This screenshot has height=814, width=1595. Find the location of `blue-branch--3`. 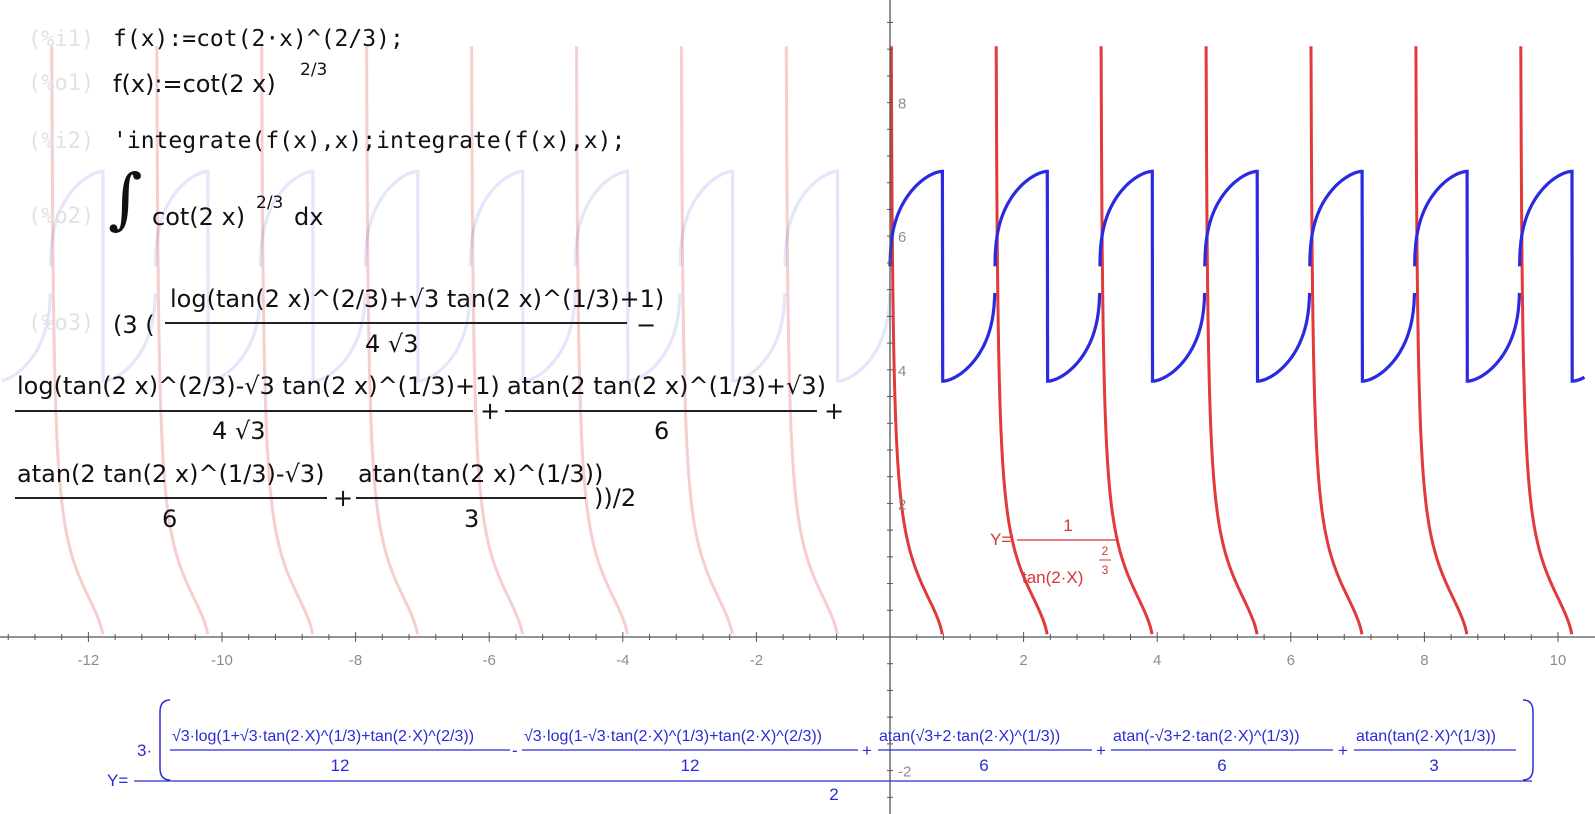

blue-branch--3 is located at coordinates (627, 276).